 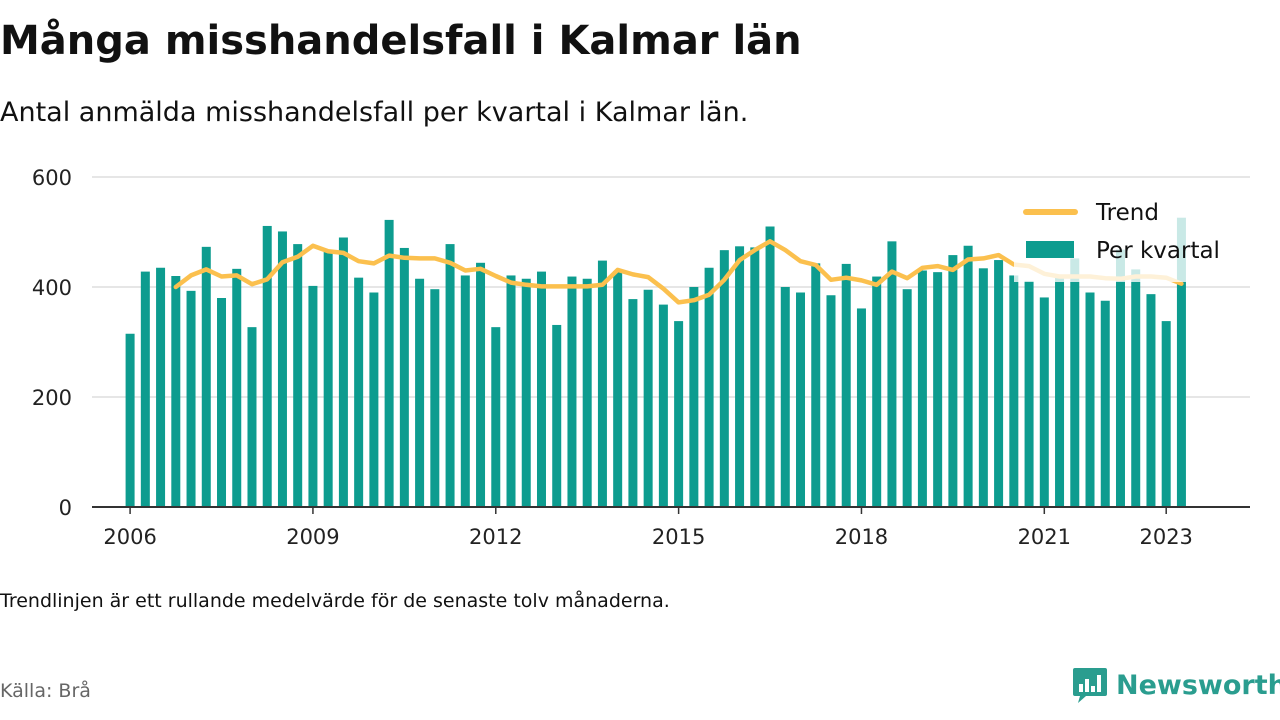 What do you see at coordinates (678, 537) in the screenshot?
I see `x-tick-label: 2015` at bounding box center [678, 537].